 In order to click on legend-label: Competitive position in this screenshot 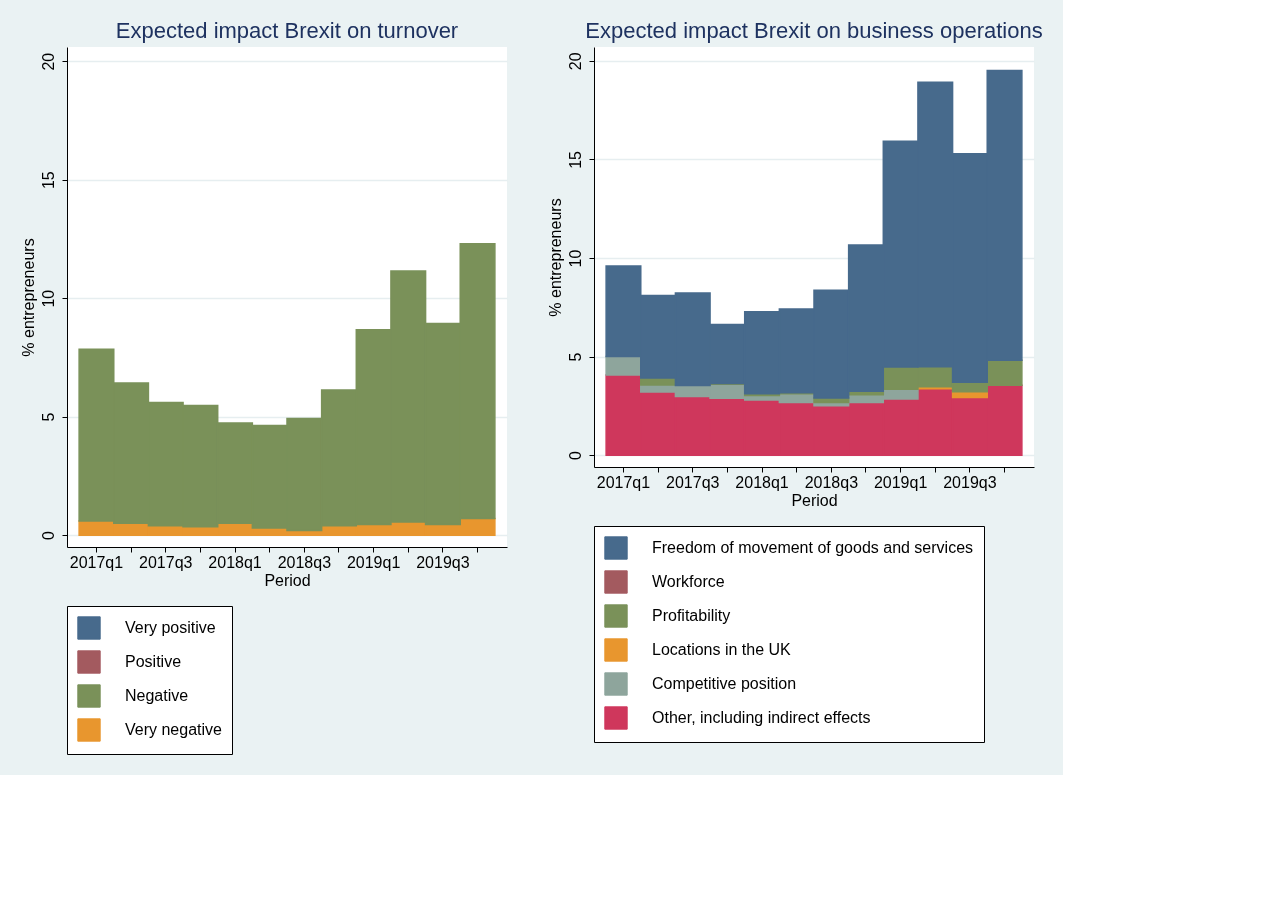, I will do `click(724, 683)`.